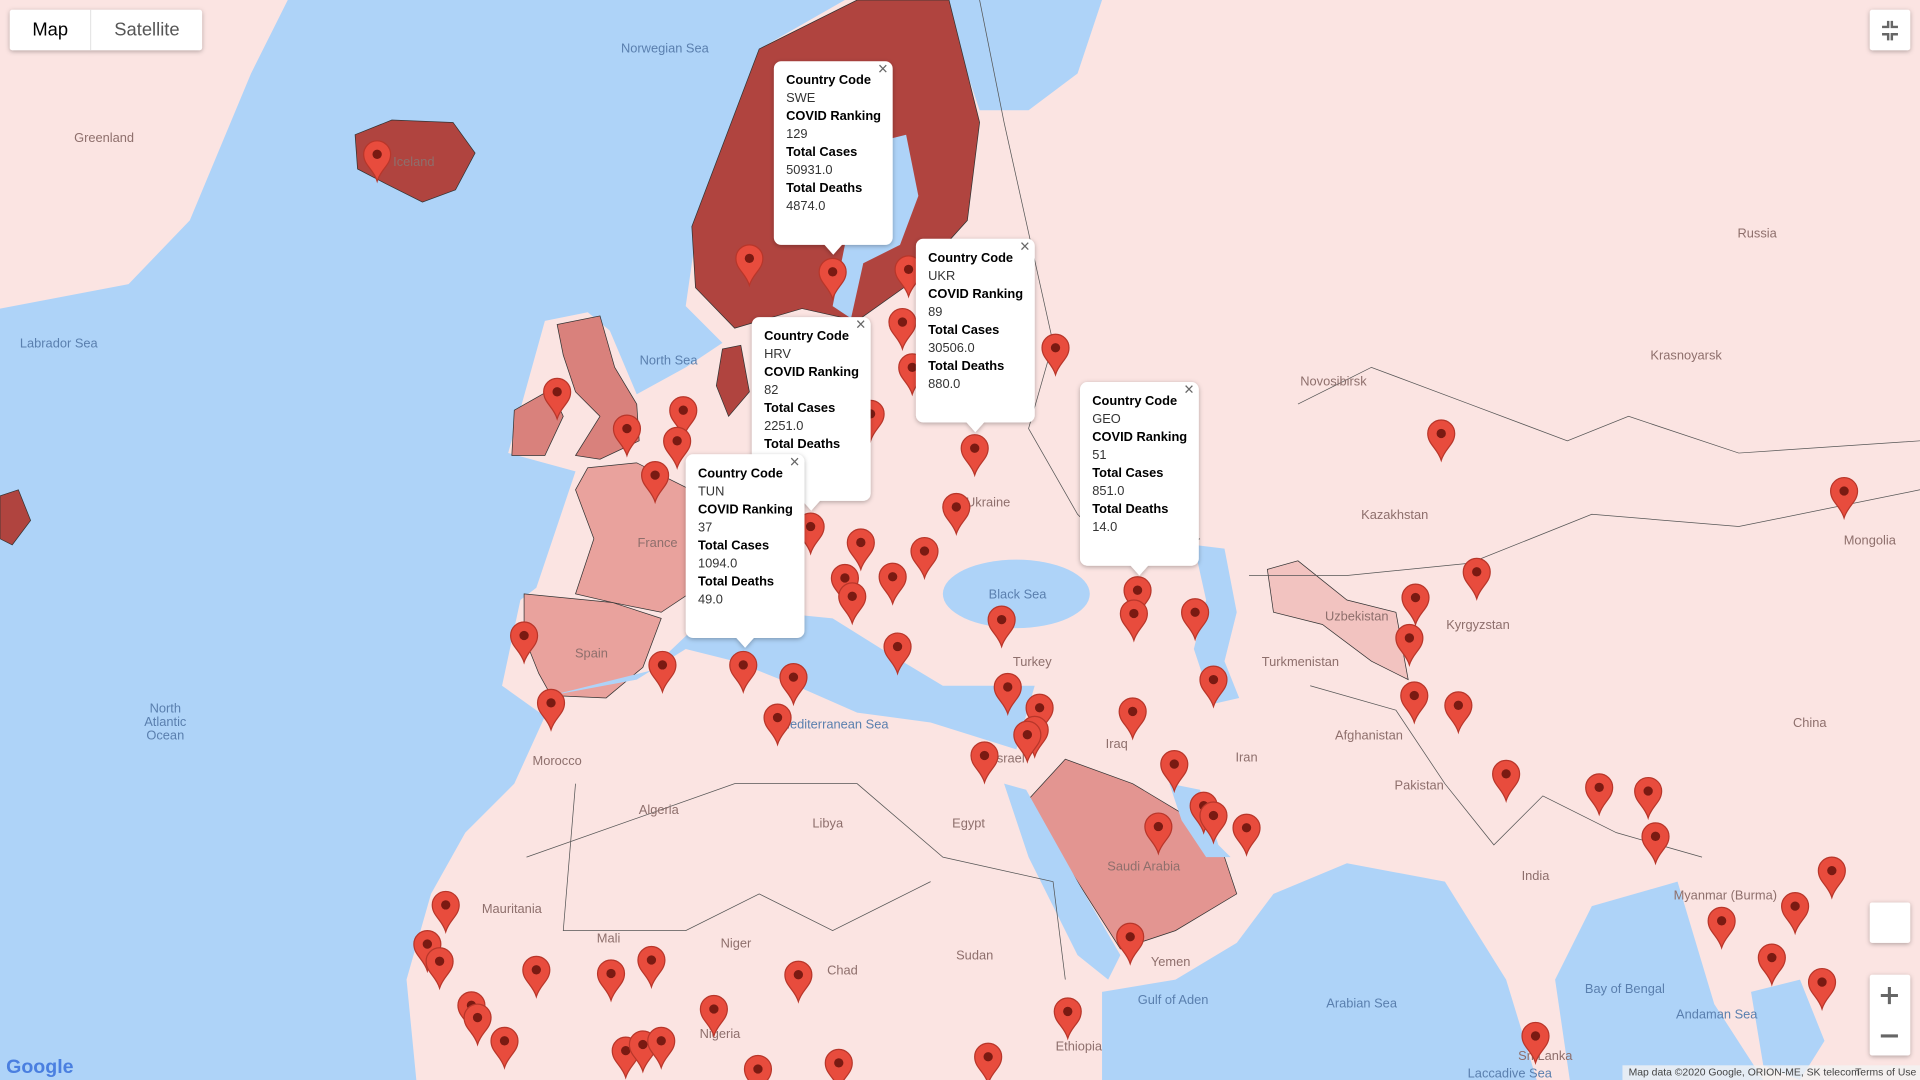 This screenshot has height=1080, width=1920. I want to click on place-label: Gulf of Aden, so click(1173, 999).